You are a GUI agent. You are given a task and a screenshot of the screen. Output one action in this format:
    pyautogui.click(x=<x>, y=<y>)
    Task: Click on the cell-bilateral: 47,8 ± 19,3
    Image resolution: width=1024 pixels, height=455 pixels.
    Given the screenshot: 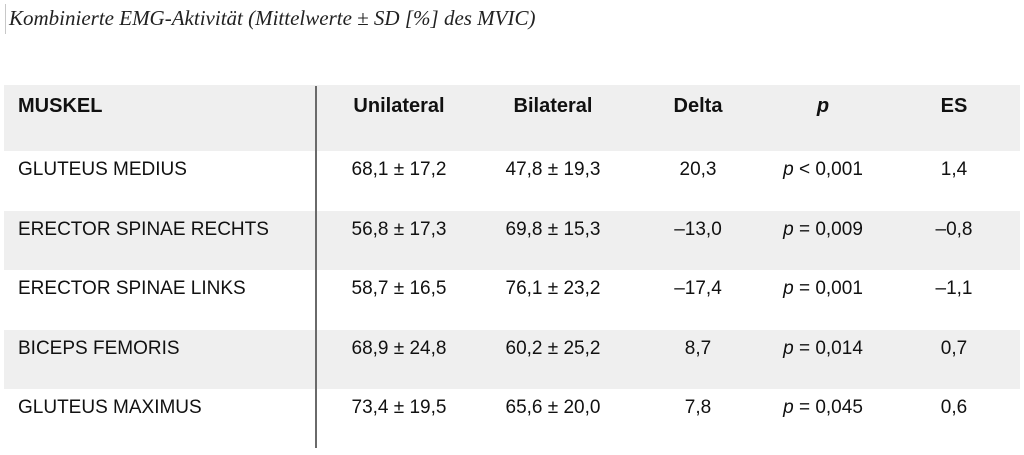 What is the action you would take?
    pyautogui.click(x=553, y=169)
    